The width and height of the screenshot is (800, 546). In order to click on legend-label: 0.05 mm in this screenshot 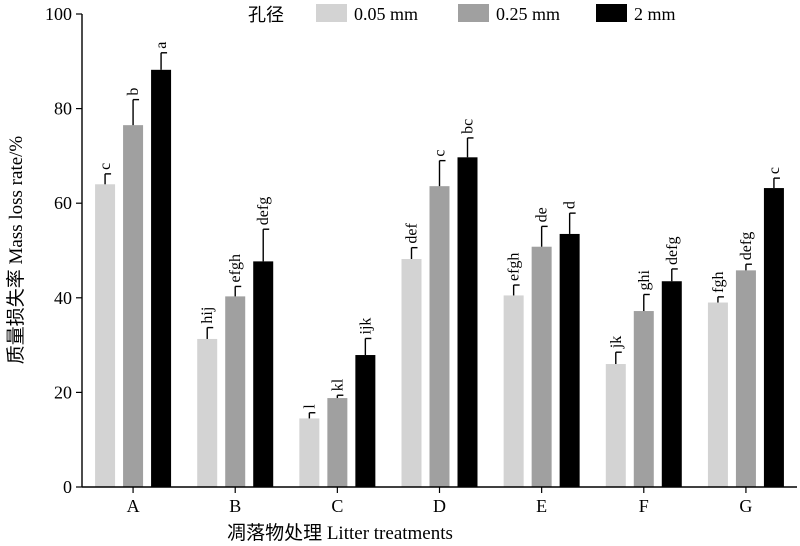, I will do `click(386, 14)`.